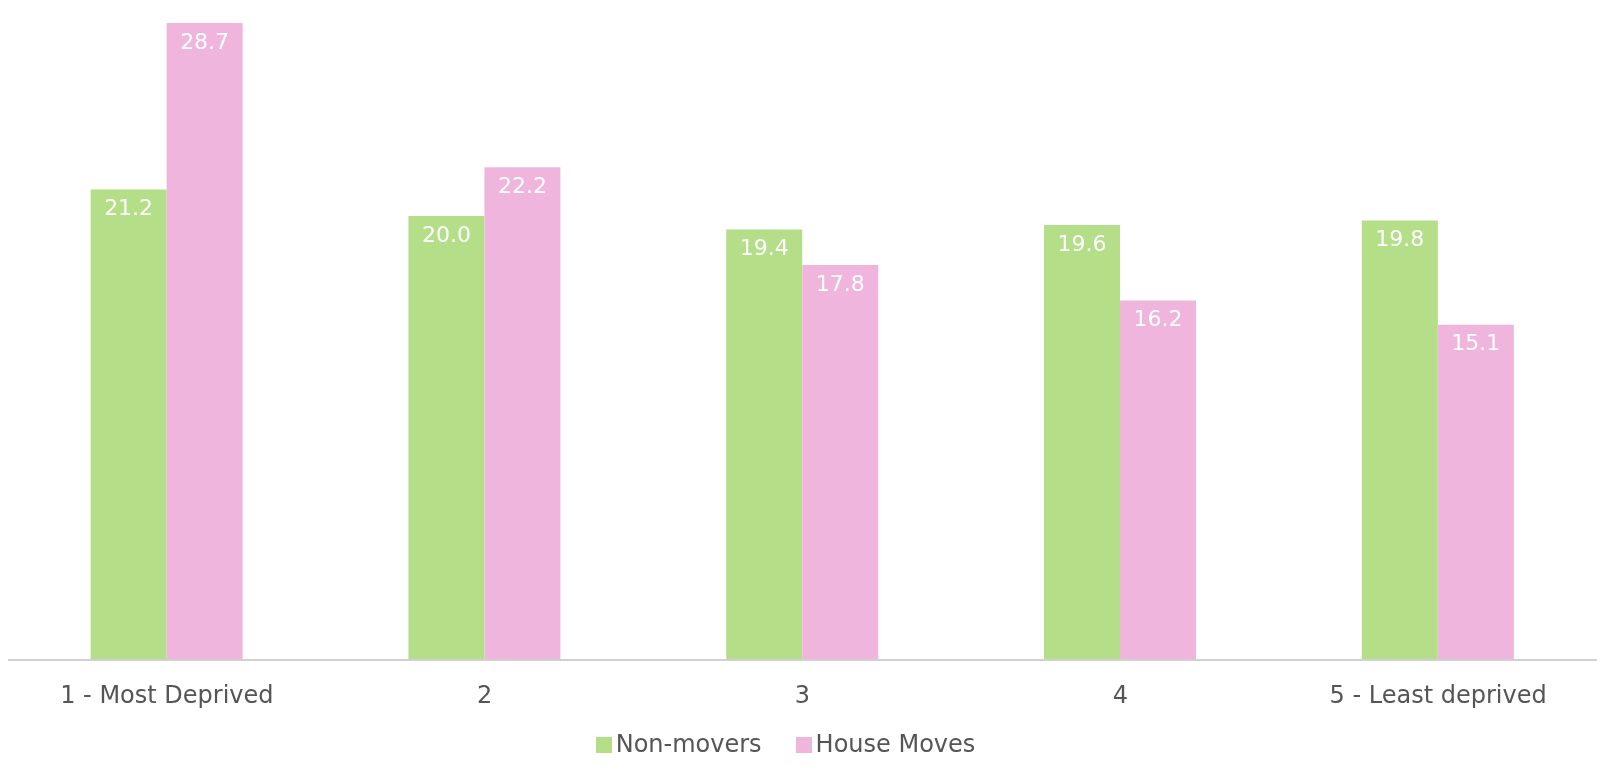 The image size is (1605, 783). I want to click on x-tick-label: 1 - Most Deprived, so click(167, 695).